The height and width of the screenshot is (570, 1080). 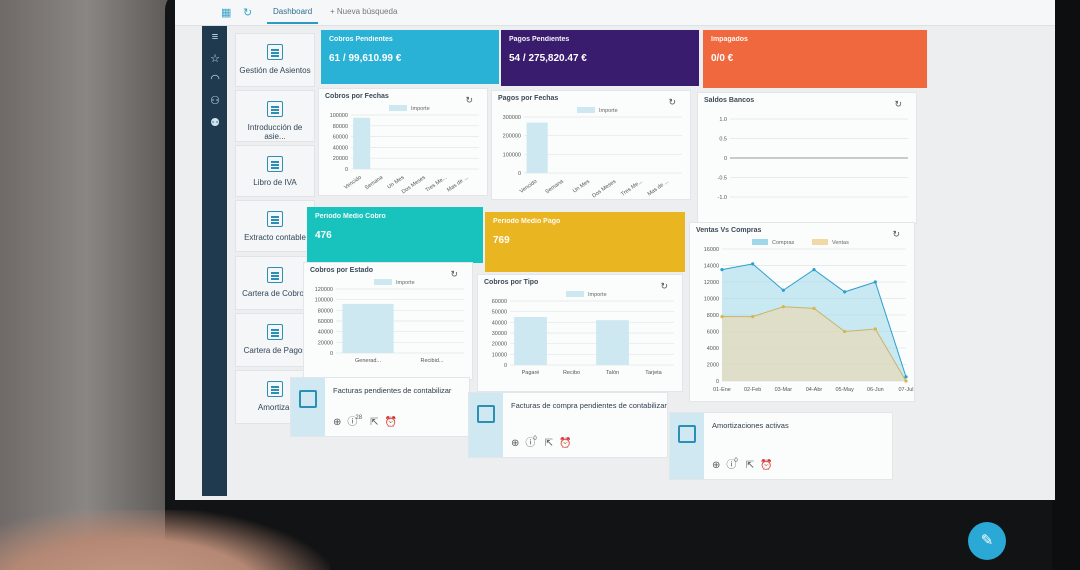 What do you see at coordinates (215, 37) in the screenshot?
I see `menu-icon: ≡` at bounding box center [215, 37].